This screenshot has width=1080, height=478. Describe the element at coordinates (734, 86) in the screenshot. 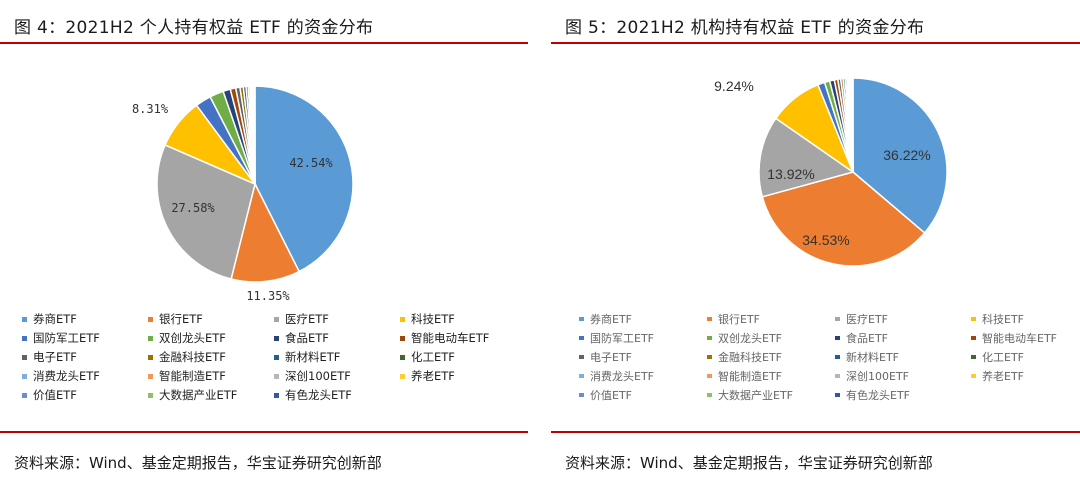

I see `slice-data-label: 9.24%` at that location.